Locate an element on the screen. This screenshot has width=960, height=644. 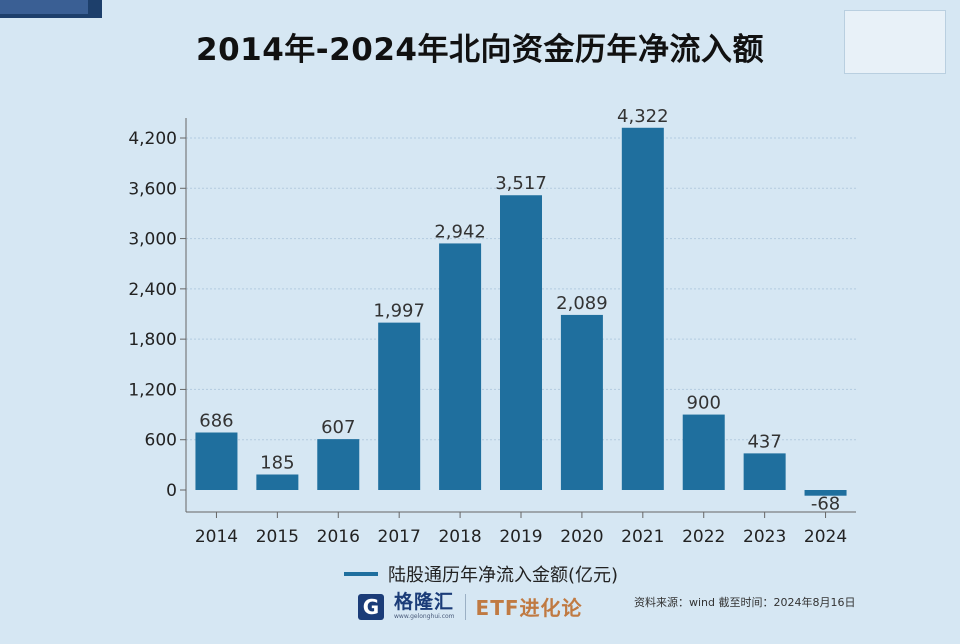
source-note: 资料来源：wind 截至时间：2024年8月16日 is located at coordinates (745, 602).